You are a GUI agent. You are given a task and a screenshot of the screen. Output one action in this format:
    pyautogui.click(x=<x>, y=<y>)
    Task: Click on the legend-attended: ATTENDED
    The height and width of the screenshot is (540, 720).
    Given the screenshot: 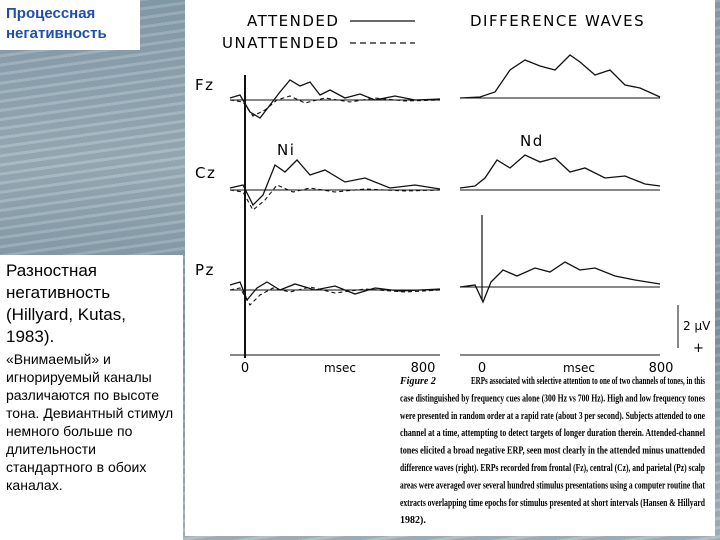 What is the action you would take?
    pyautogui.click(x=293, y=21)
    